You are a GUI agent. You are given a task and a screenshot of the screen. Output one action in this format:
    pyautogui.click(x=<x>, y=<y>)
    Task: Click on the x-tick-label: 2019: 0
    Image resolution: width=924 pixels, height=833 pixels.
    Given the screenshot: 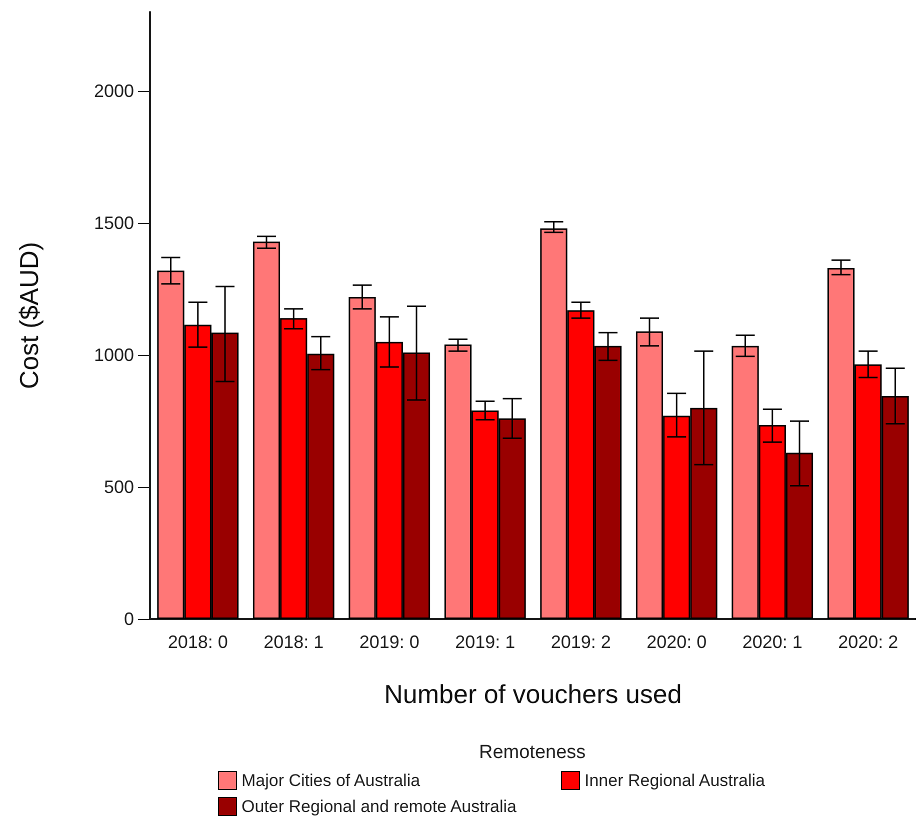 What is the action you would take?
    pyautogui.click(x=389, y=642)
    